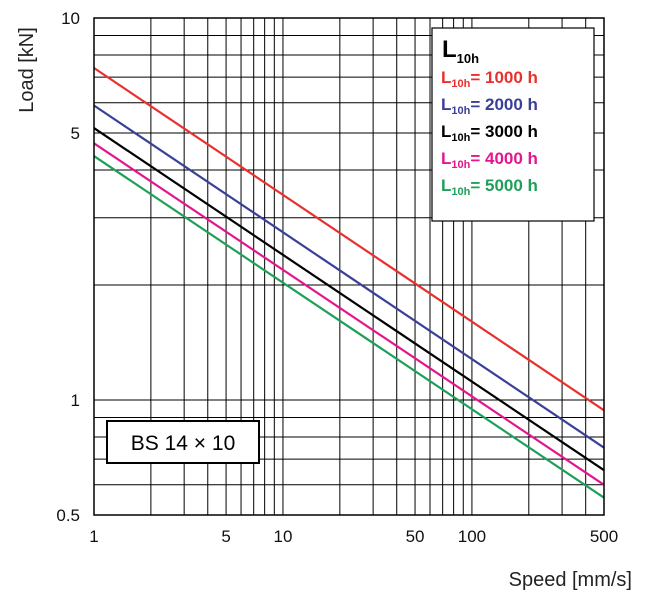 The width and height of the screenshot is (645, 595). Describe the element at coordinates (570, 580) in the screenshot. I see `x-axis-title: Speed [mm/s]` at that location.